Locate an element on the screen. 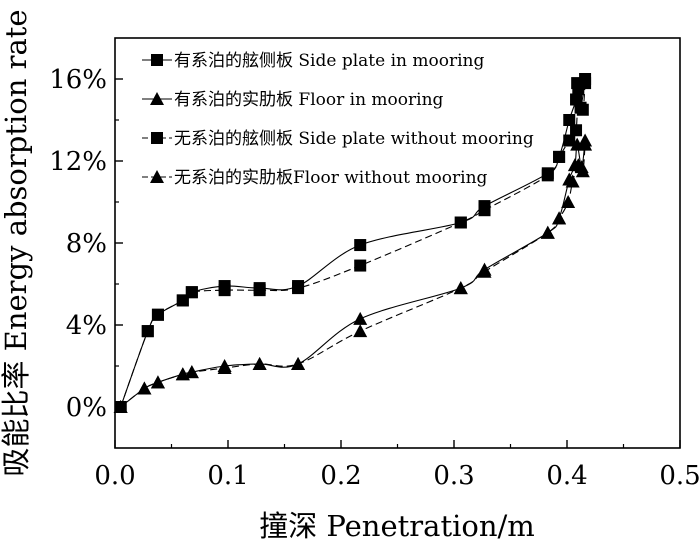 The image size is (700, 544). legend-label: 无系泊的实肋板Floor without mooring is located at coordinates (331, 178).